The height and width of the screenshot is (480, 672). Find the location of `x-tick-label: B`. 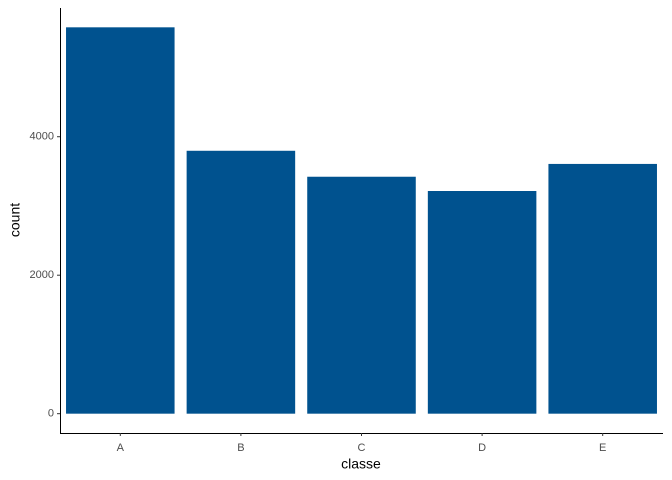

x-tick-label: B is located at coordinates (240, 448).